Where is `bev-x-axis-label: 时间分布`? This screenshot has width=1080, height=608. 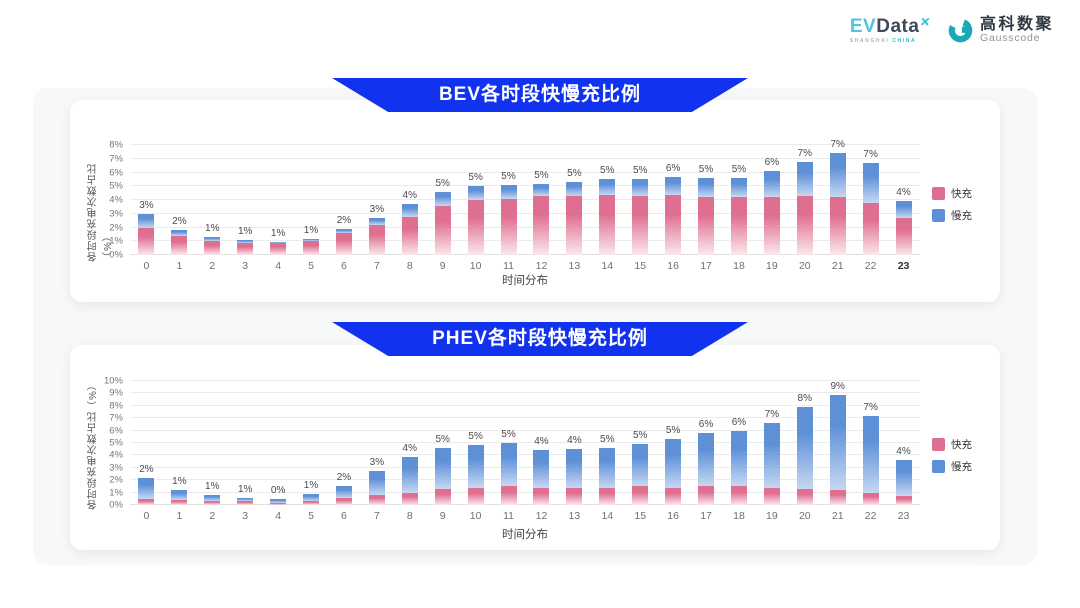 bev-x-axis-label: 时间分布 is located at coordinates (525, 281).